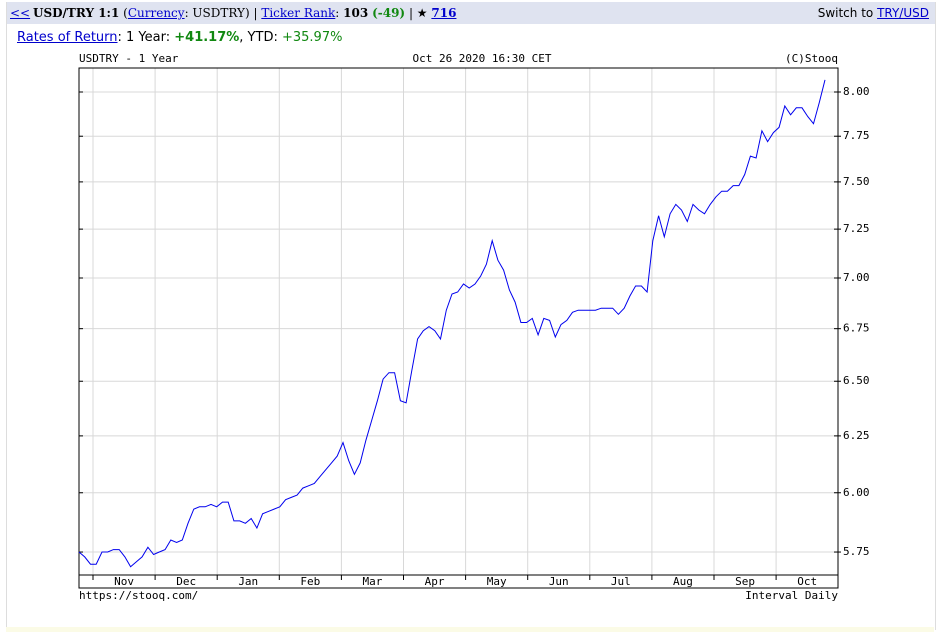  I want to click on y-tick-label: 6.25, so click(856, 435).